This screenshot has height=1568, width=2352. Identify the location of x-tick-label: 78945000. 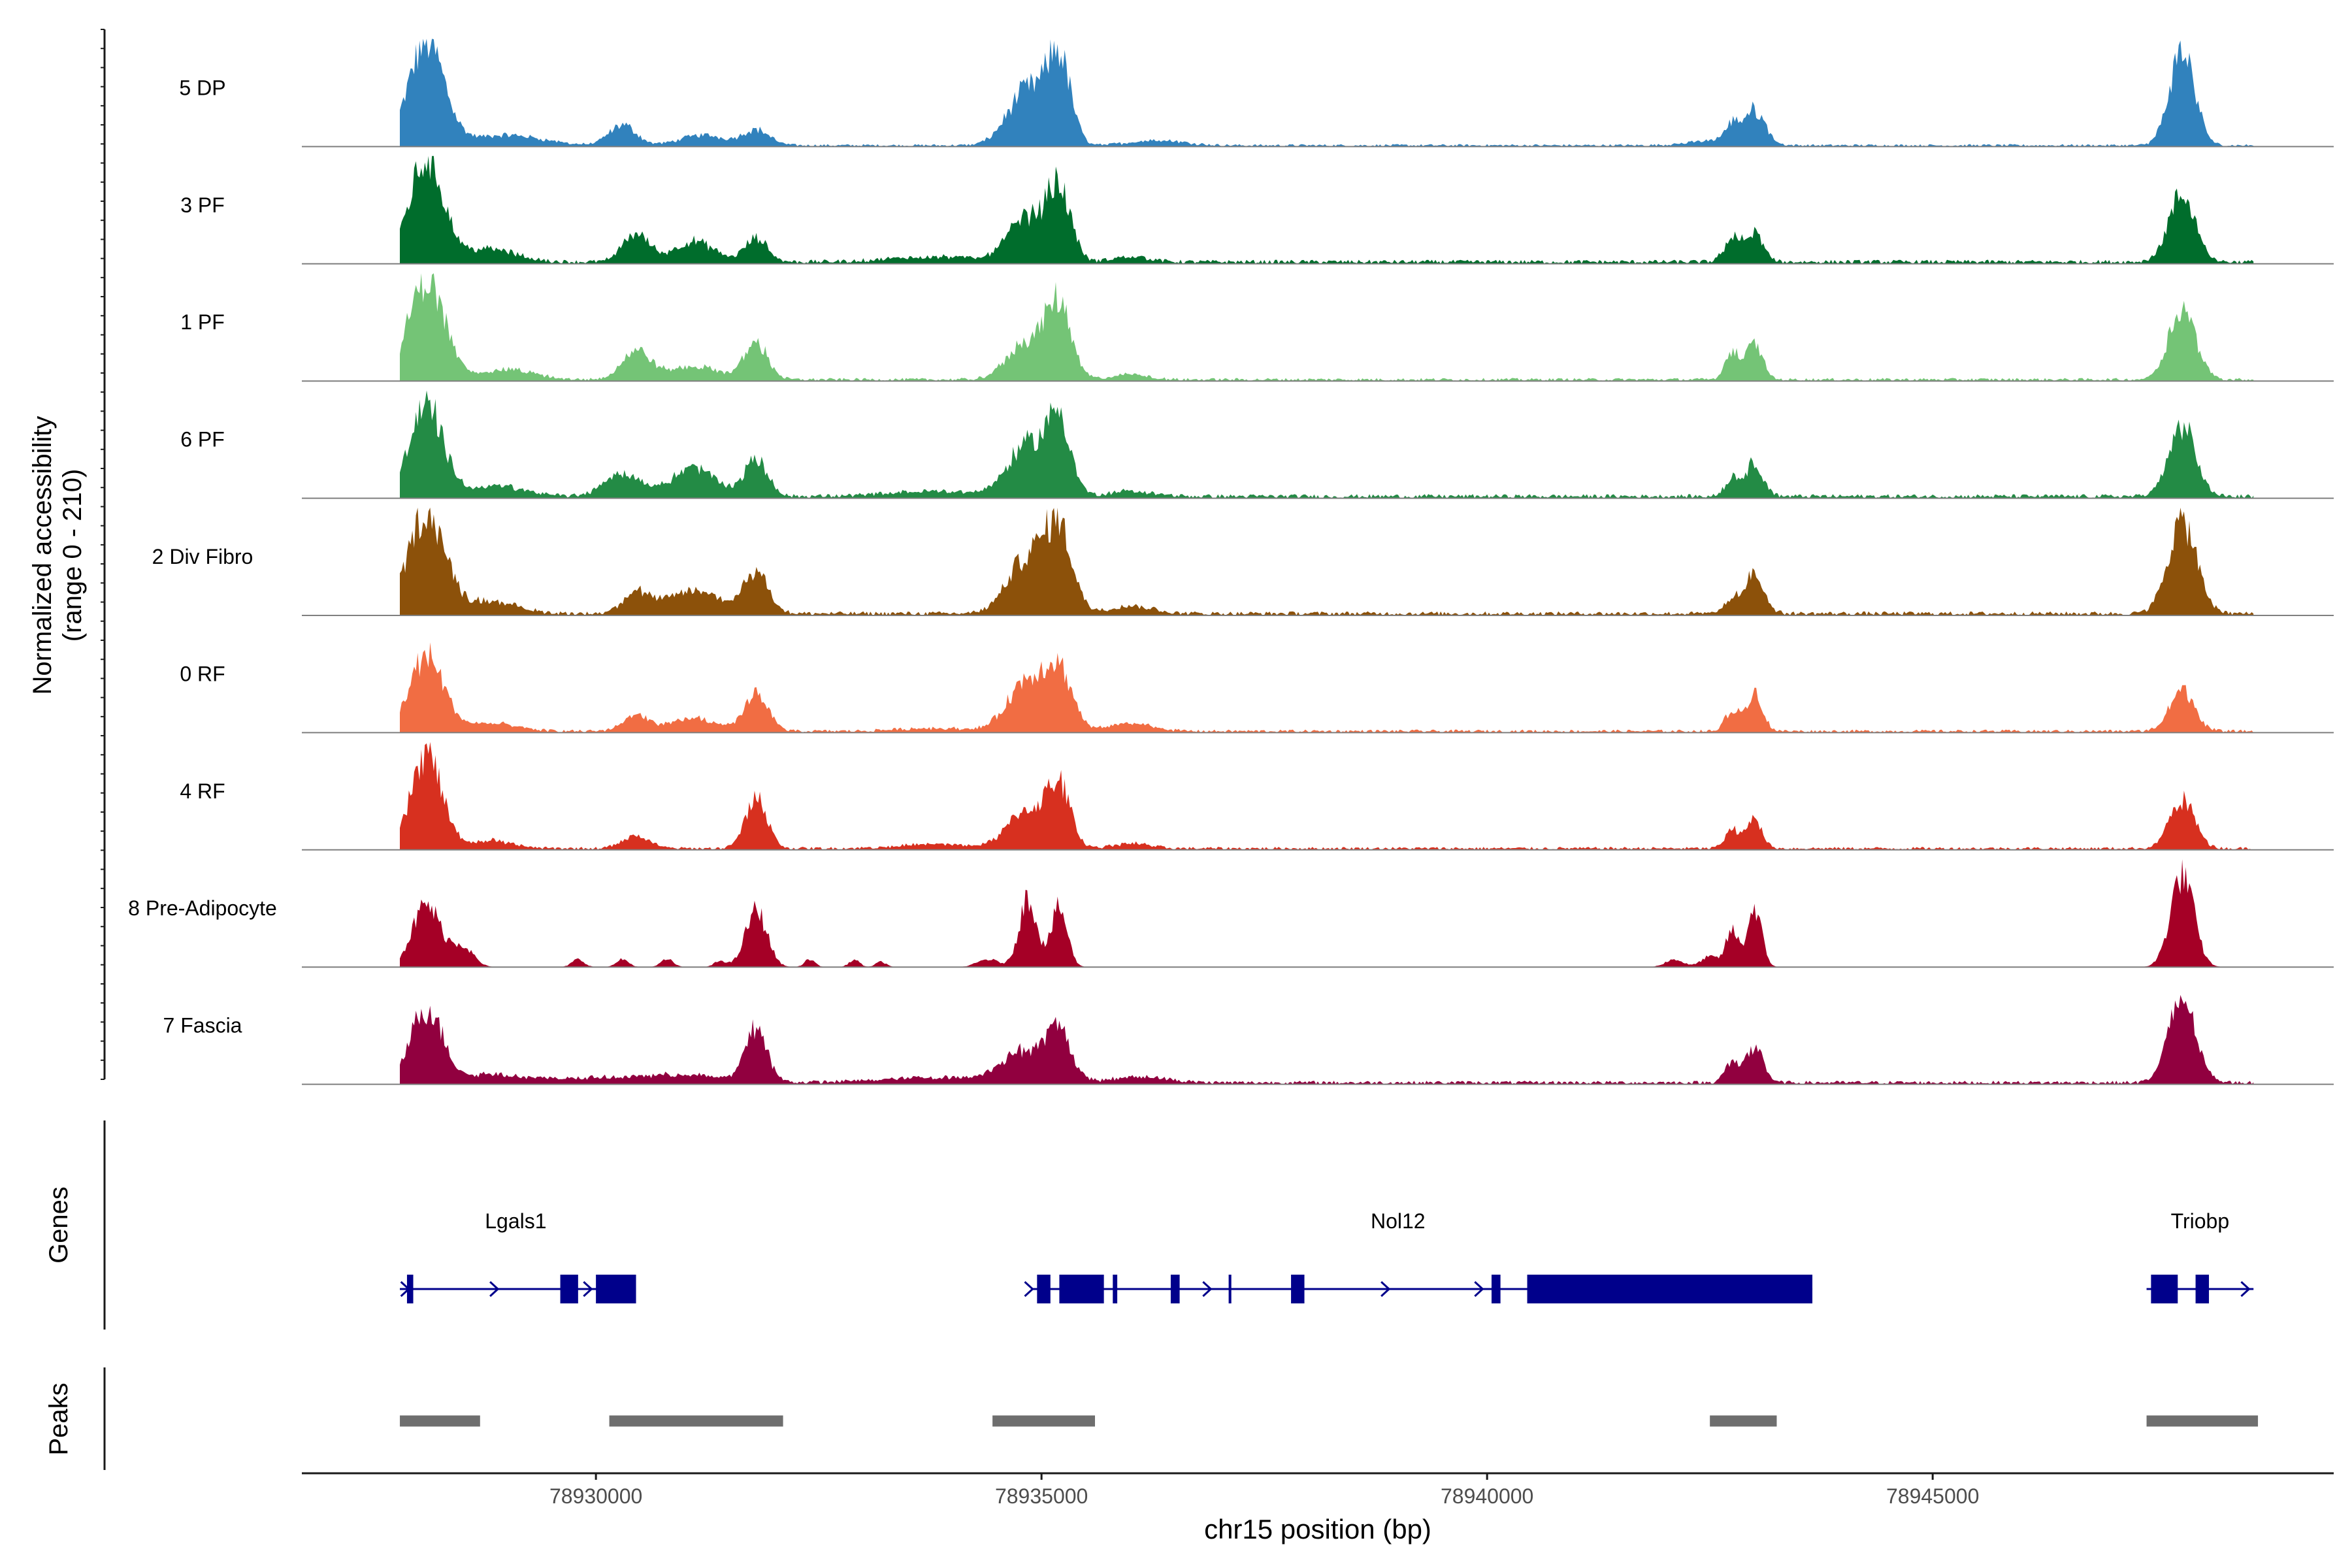
(1932, 1496).